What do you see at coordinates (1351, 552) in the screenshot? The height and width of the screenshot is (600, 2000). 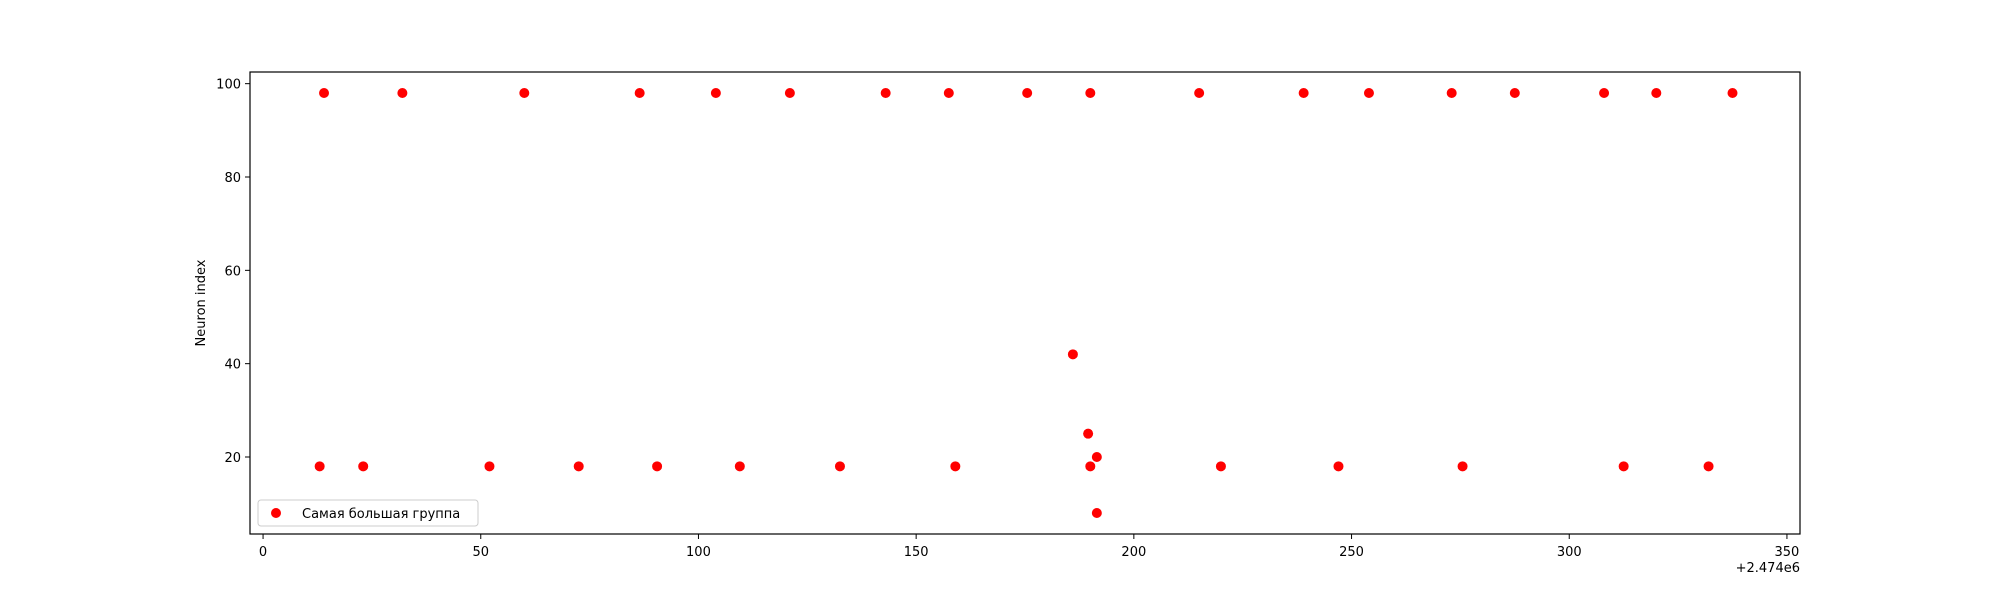 I see `x-tick-label: 250` at bounding box center [1351, 552].